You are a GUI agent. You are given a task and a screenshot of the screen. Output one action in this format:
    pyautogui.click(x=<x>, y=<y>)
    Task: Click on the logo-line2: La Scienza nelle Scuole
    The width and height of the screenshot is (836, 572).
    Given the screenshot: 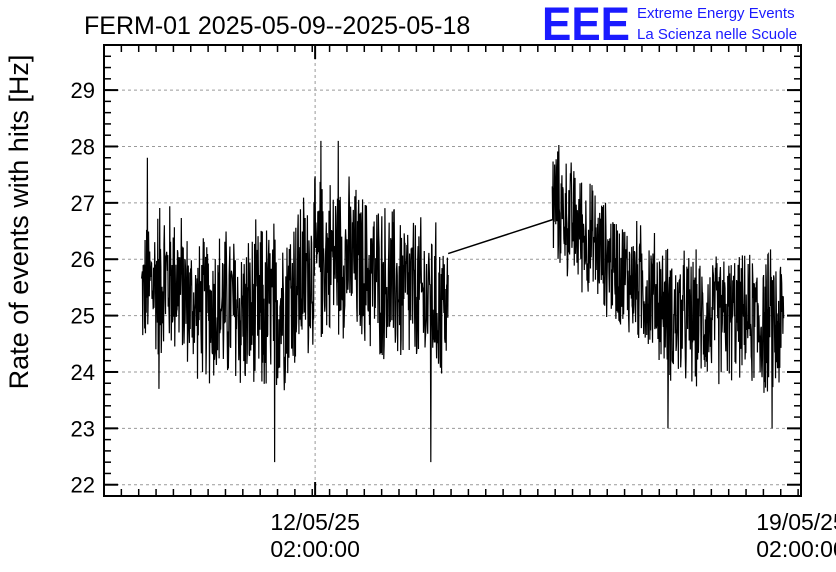 What is the action you would take?
    pyautogui.click(x=717, y=34)
    